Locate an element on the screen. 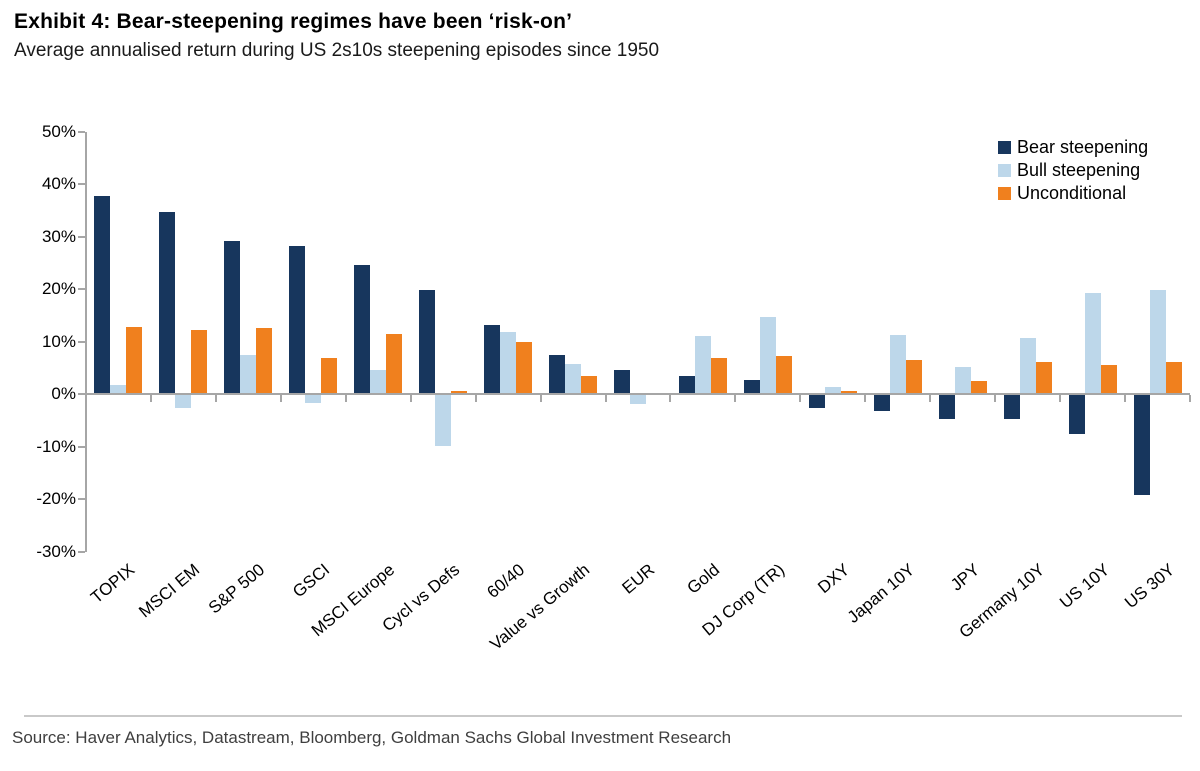 Image resolution: width=1200 pixels, height=771 pixels. bar-bear-steepening-msci-em is located at coordinates (167, 302).